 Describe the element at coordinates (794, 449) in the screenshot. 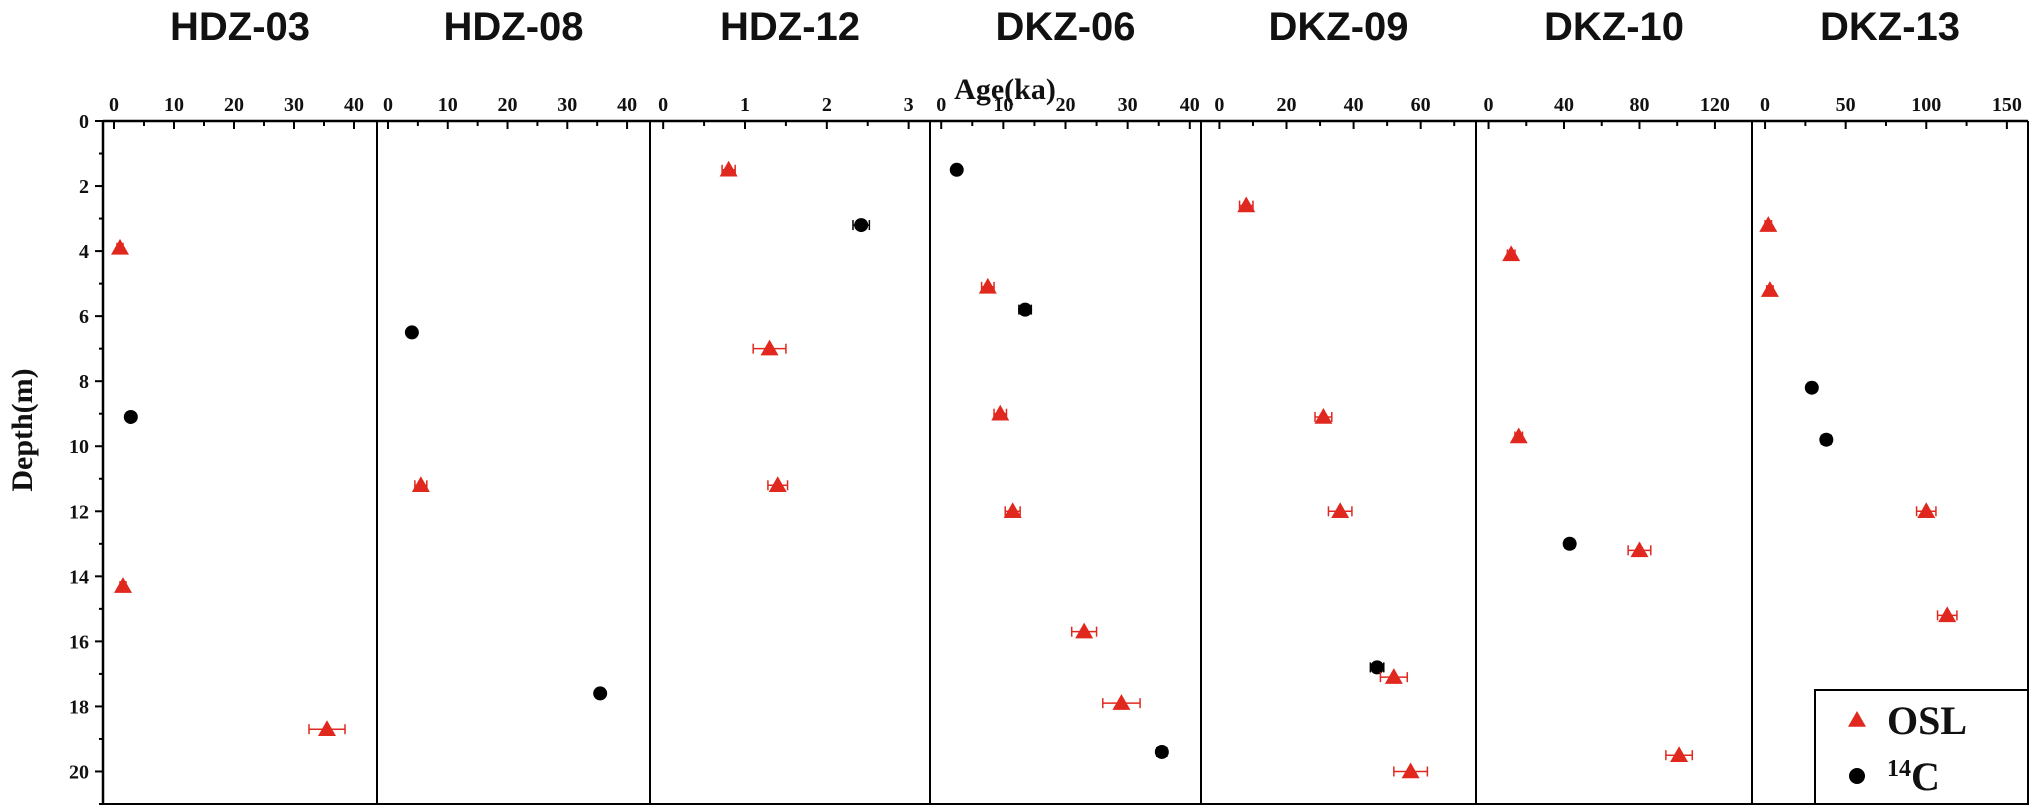

I see `panel-hdz-12: 0 1 2 3` at that location.